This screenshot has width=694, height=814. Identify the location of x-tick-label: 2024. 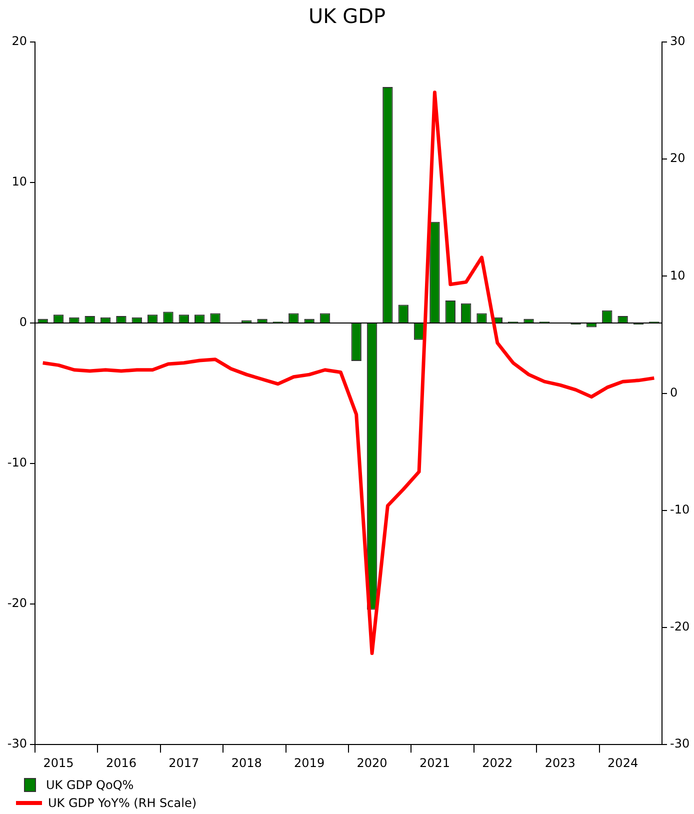
(623, 763).